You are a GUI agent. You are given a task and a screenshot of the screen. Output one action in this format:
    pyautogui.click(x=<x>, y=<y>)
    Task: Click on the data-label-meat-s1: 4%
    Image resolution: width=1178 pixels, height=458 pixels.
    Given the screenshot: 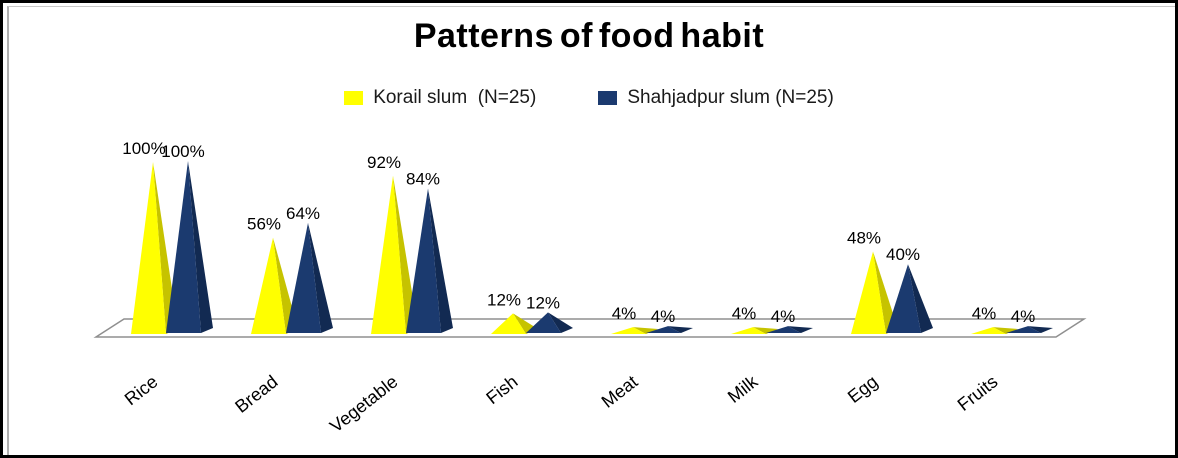 What is the action you would take?
    pyautogui.click(x=624, y=313)
    